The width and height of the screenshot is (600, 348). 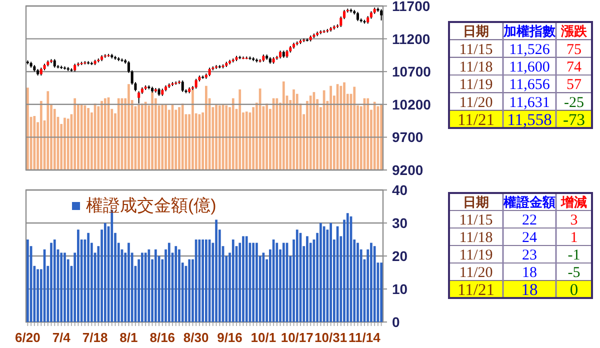 What do you see at coordinates (400, 223) in the screenshot?
I see `y-tick-label: 30` at bounding box center [400, 223].